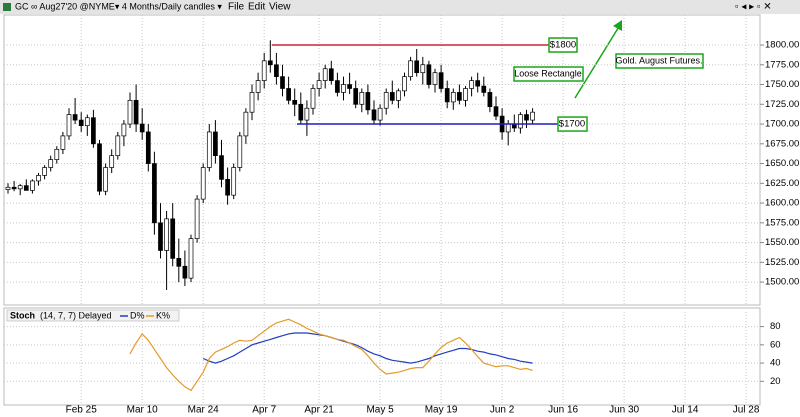 This screenshot has height=417, width=800. Describe the element at coordinates (143, 410) in the screenshot. I see `x-tick-label: Mar 10` at that location.